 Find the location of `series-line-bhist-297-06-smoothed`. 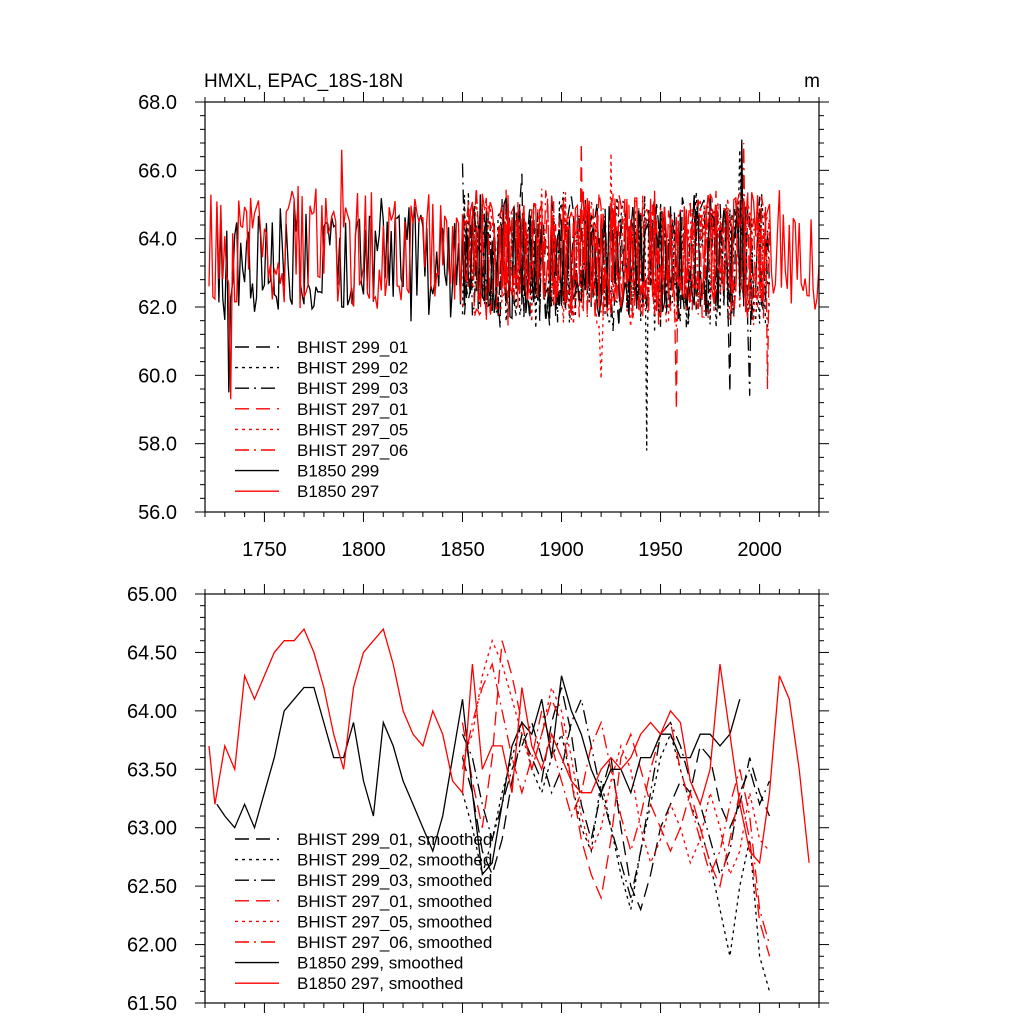

series-line-bhist-297-06-smoothed is located at coordinates (616, 803).